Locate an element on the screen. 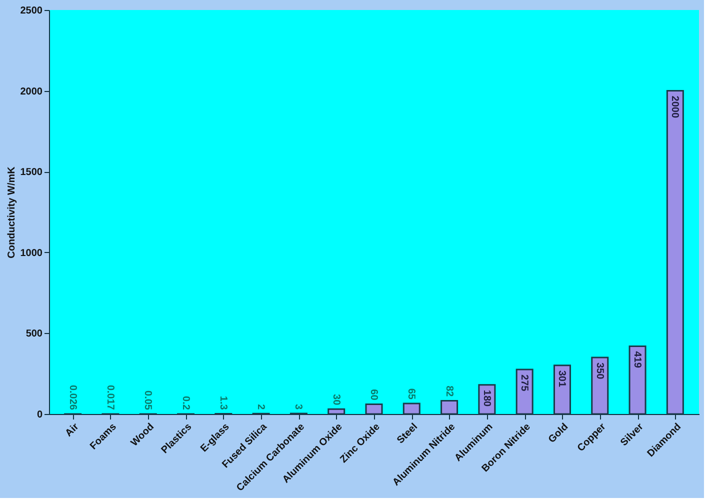 The height and width of the screenshot is (502, 724). data-label: 0.2 is located at coordinates (185, 403).